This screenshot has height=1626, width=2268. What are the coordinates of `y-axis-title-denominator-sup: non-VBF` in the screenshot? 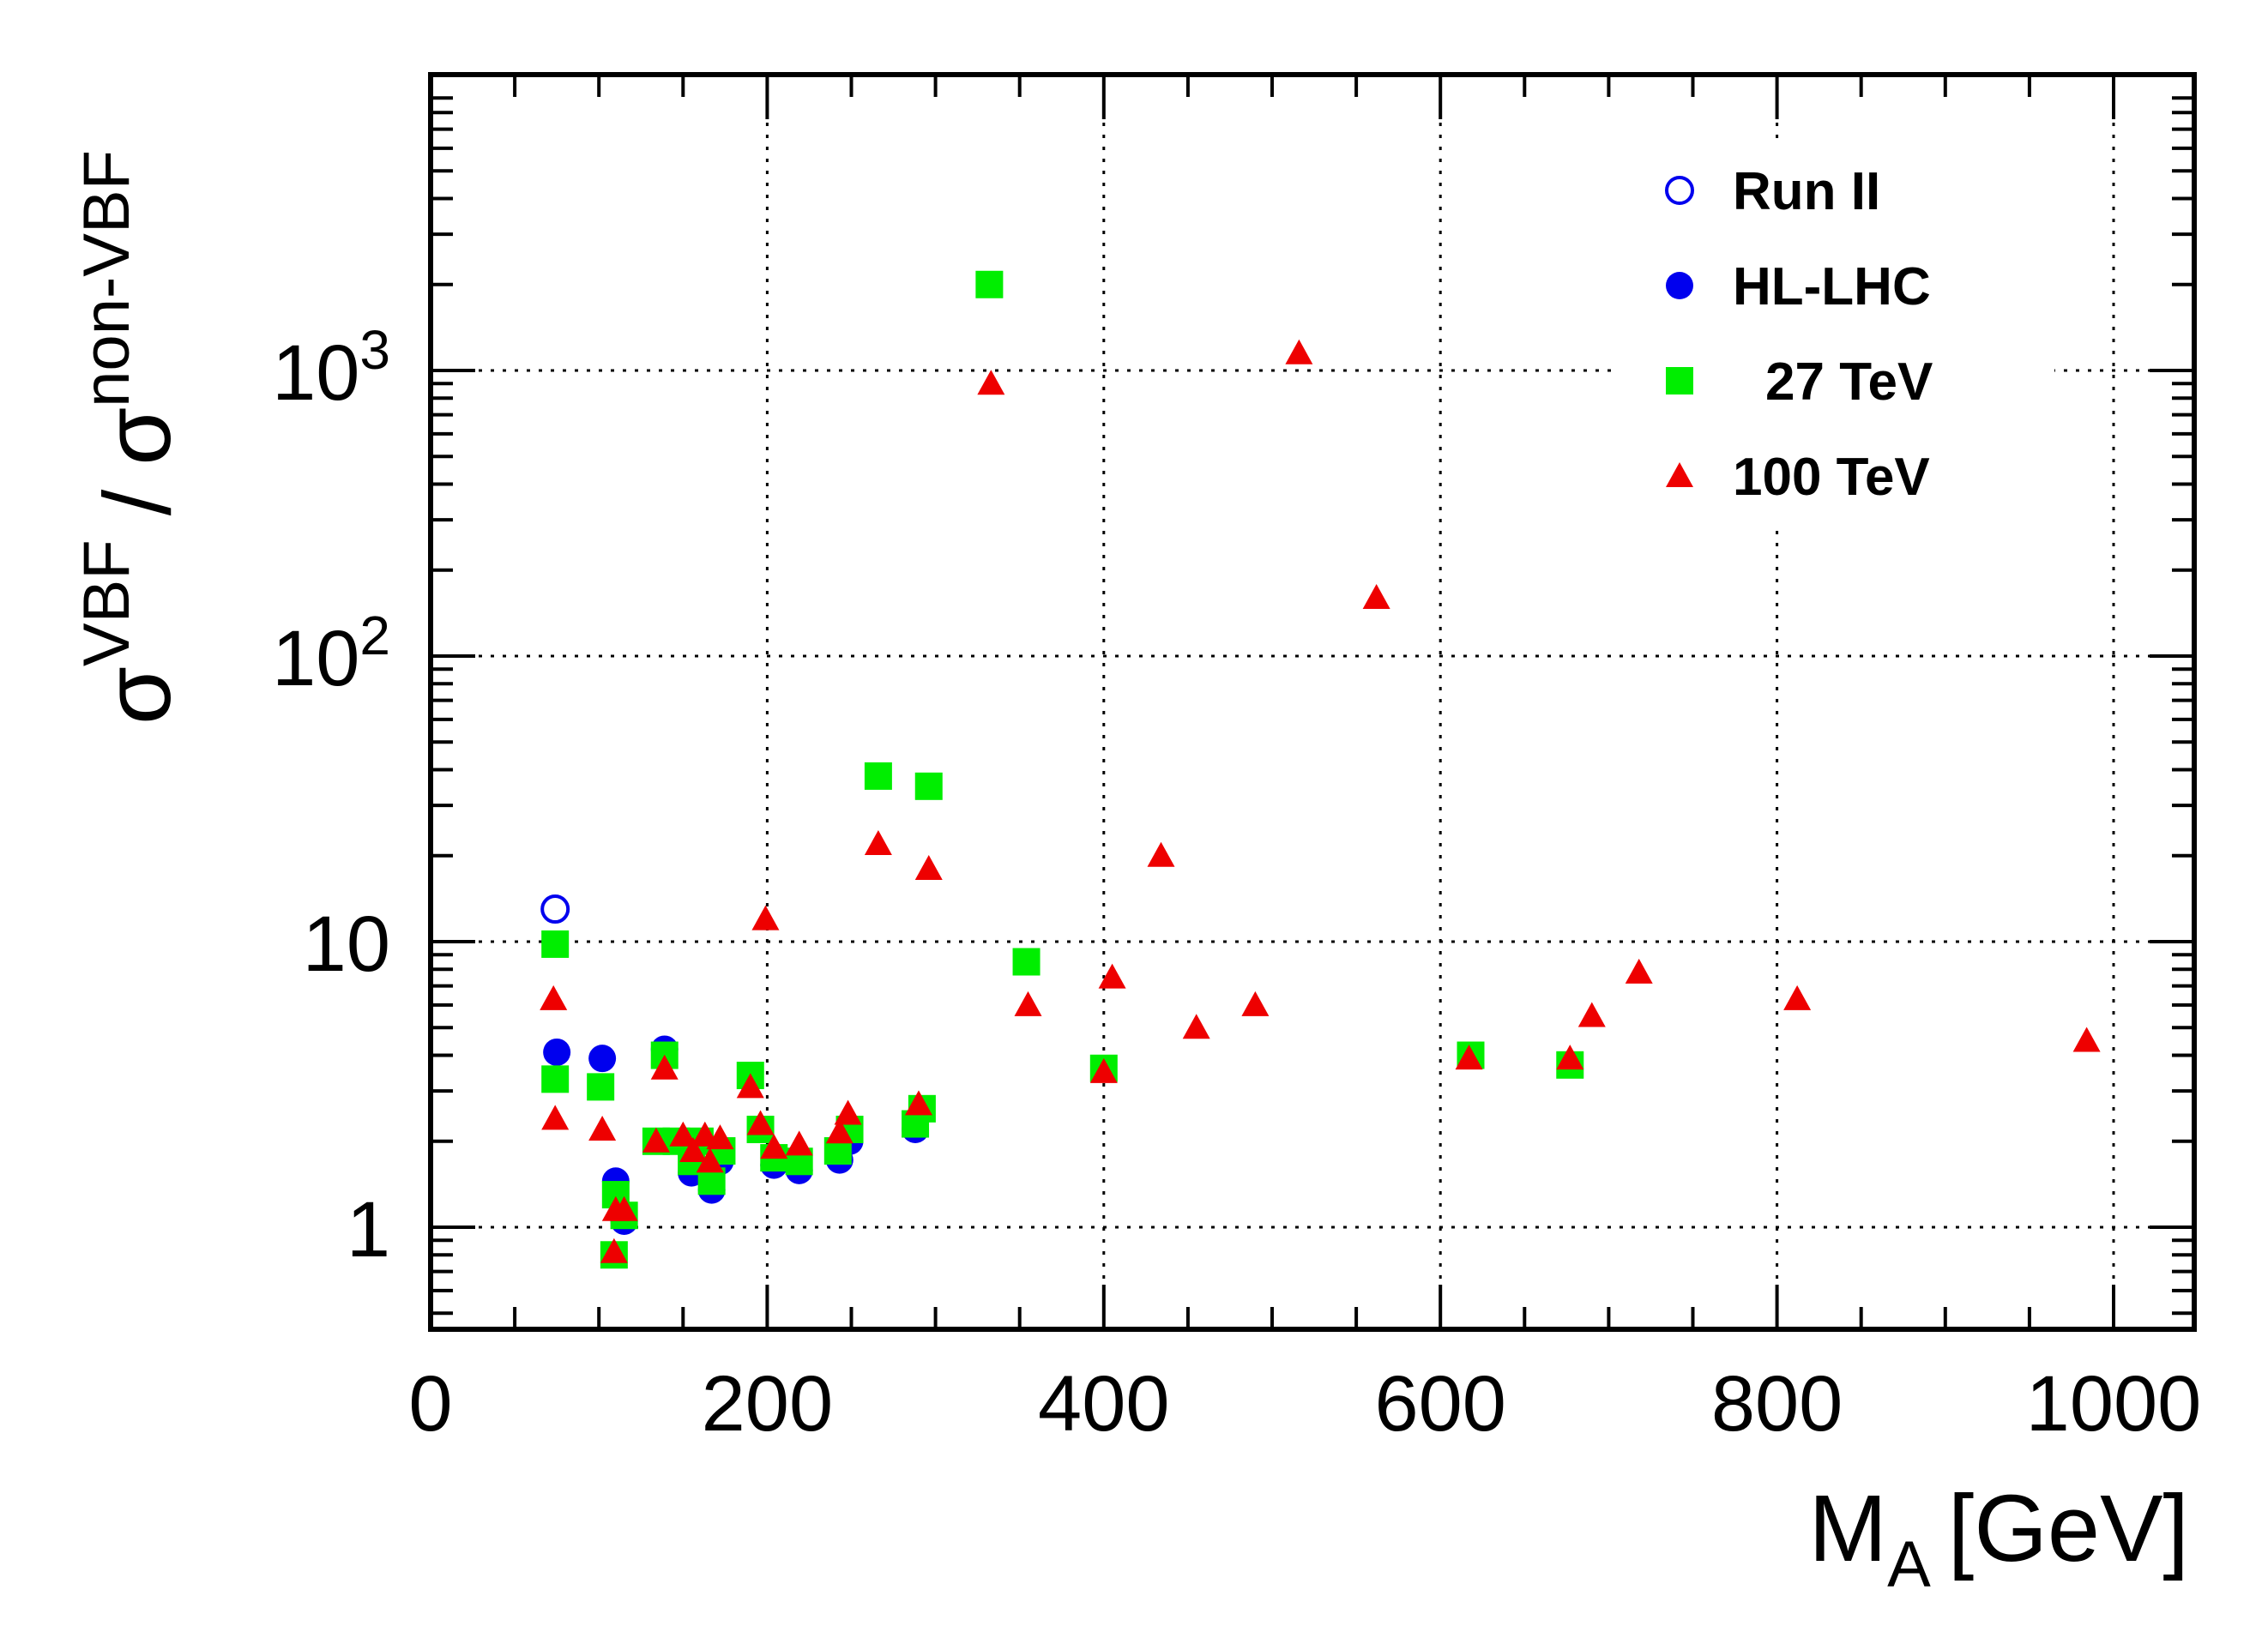 It's located at (107, 278).